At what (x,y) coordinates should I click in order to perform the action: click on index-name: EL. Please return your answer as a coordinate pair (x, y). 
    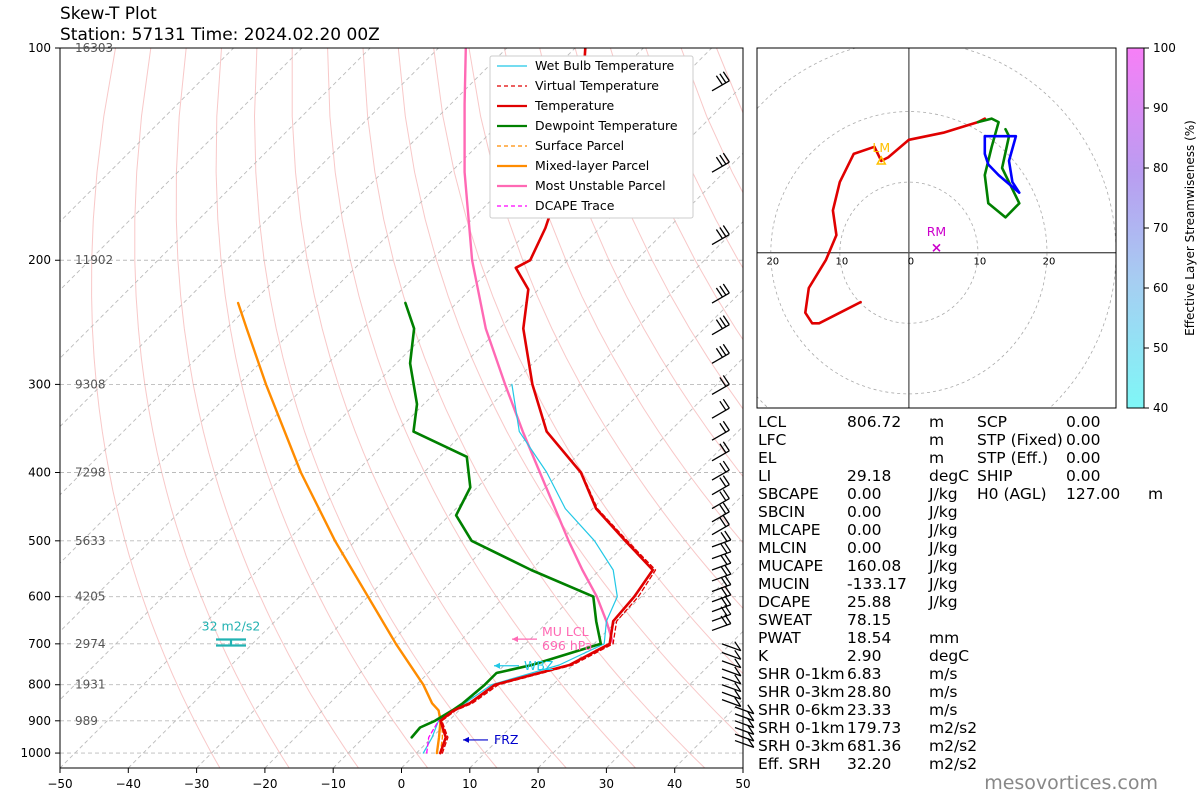
    Looking at the image, I should click on (767, 458).